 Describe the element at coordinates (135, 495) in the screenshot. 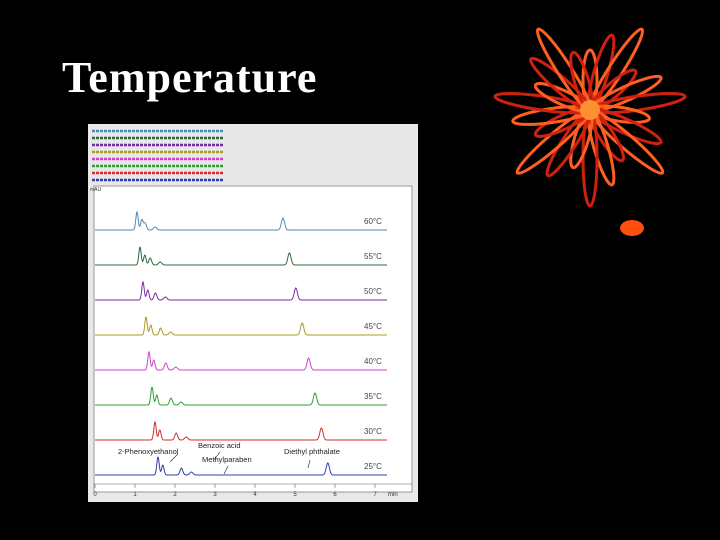

I see `x-tick-label: 1` at that location.